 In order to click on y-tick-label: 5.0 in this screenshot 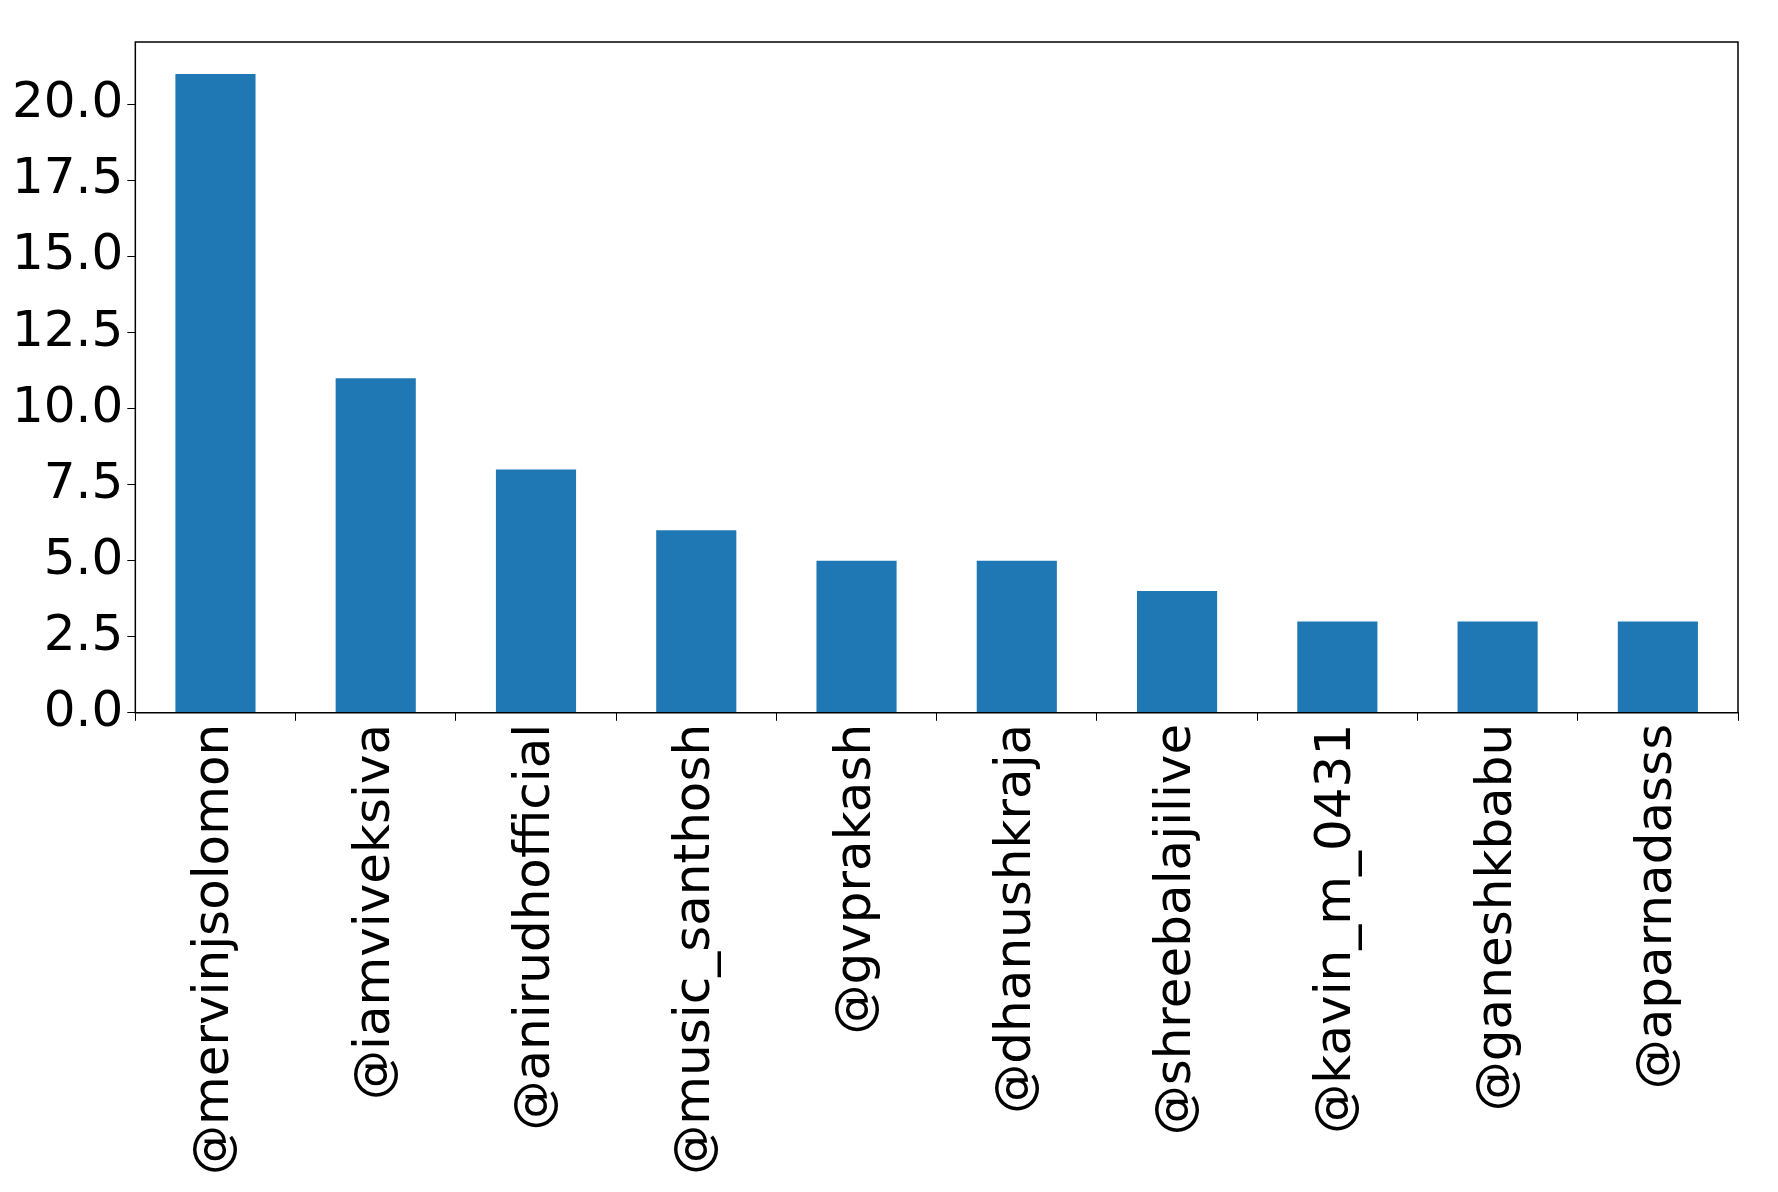, I will do `click(83, 556)`.